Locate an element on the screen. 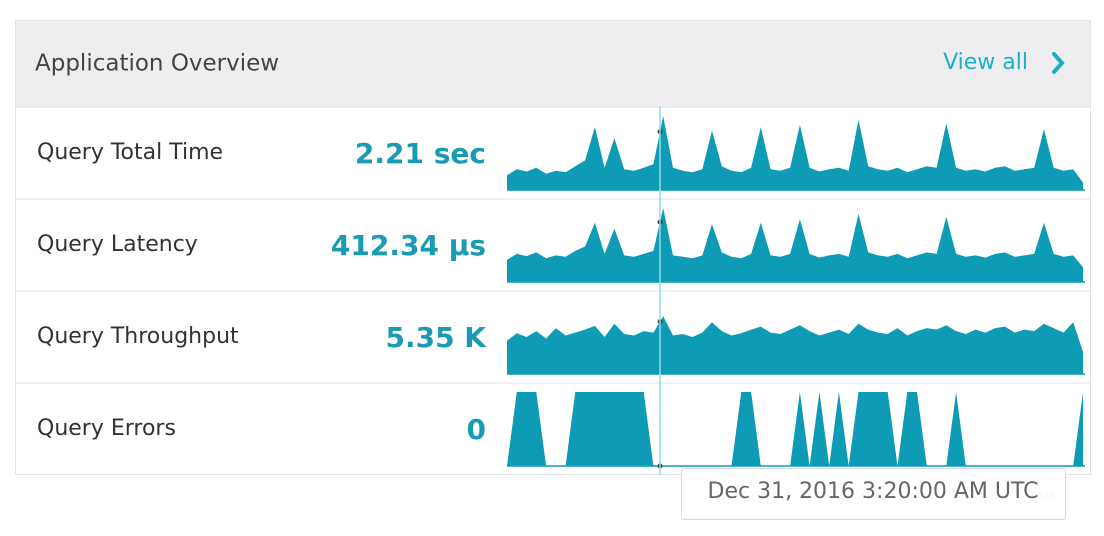 The image size is (1104, 536). metric-value: 5.35 K is located at coordinates (436, 337).